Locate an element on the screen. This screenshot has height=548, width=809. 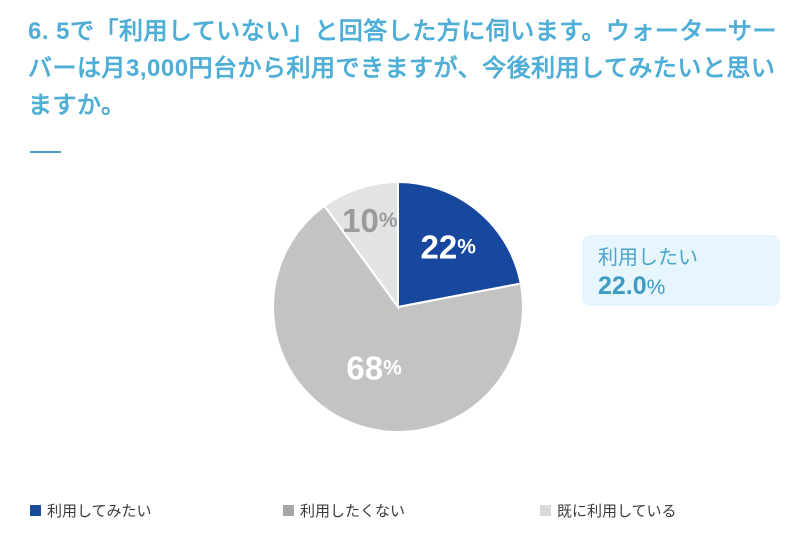
pie-slice-value-label: 10% is located at coordinates (370, 220).